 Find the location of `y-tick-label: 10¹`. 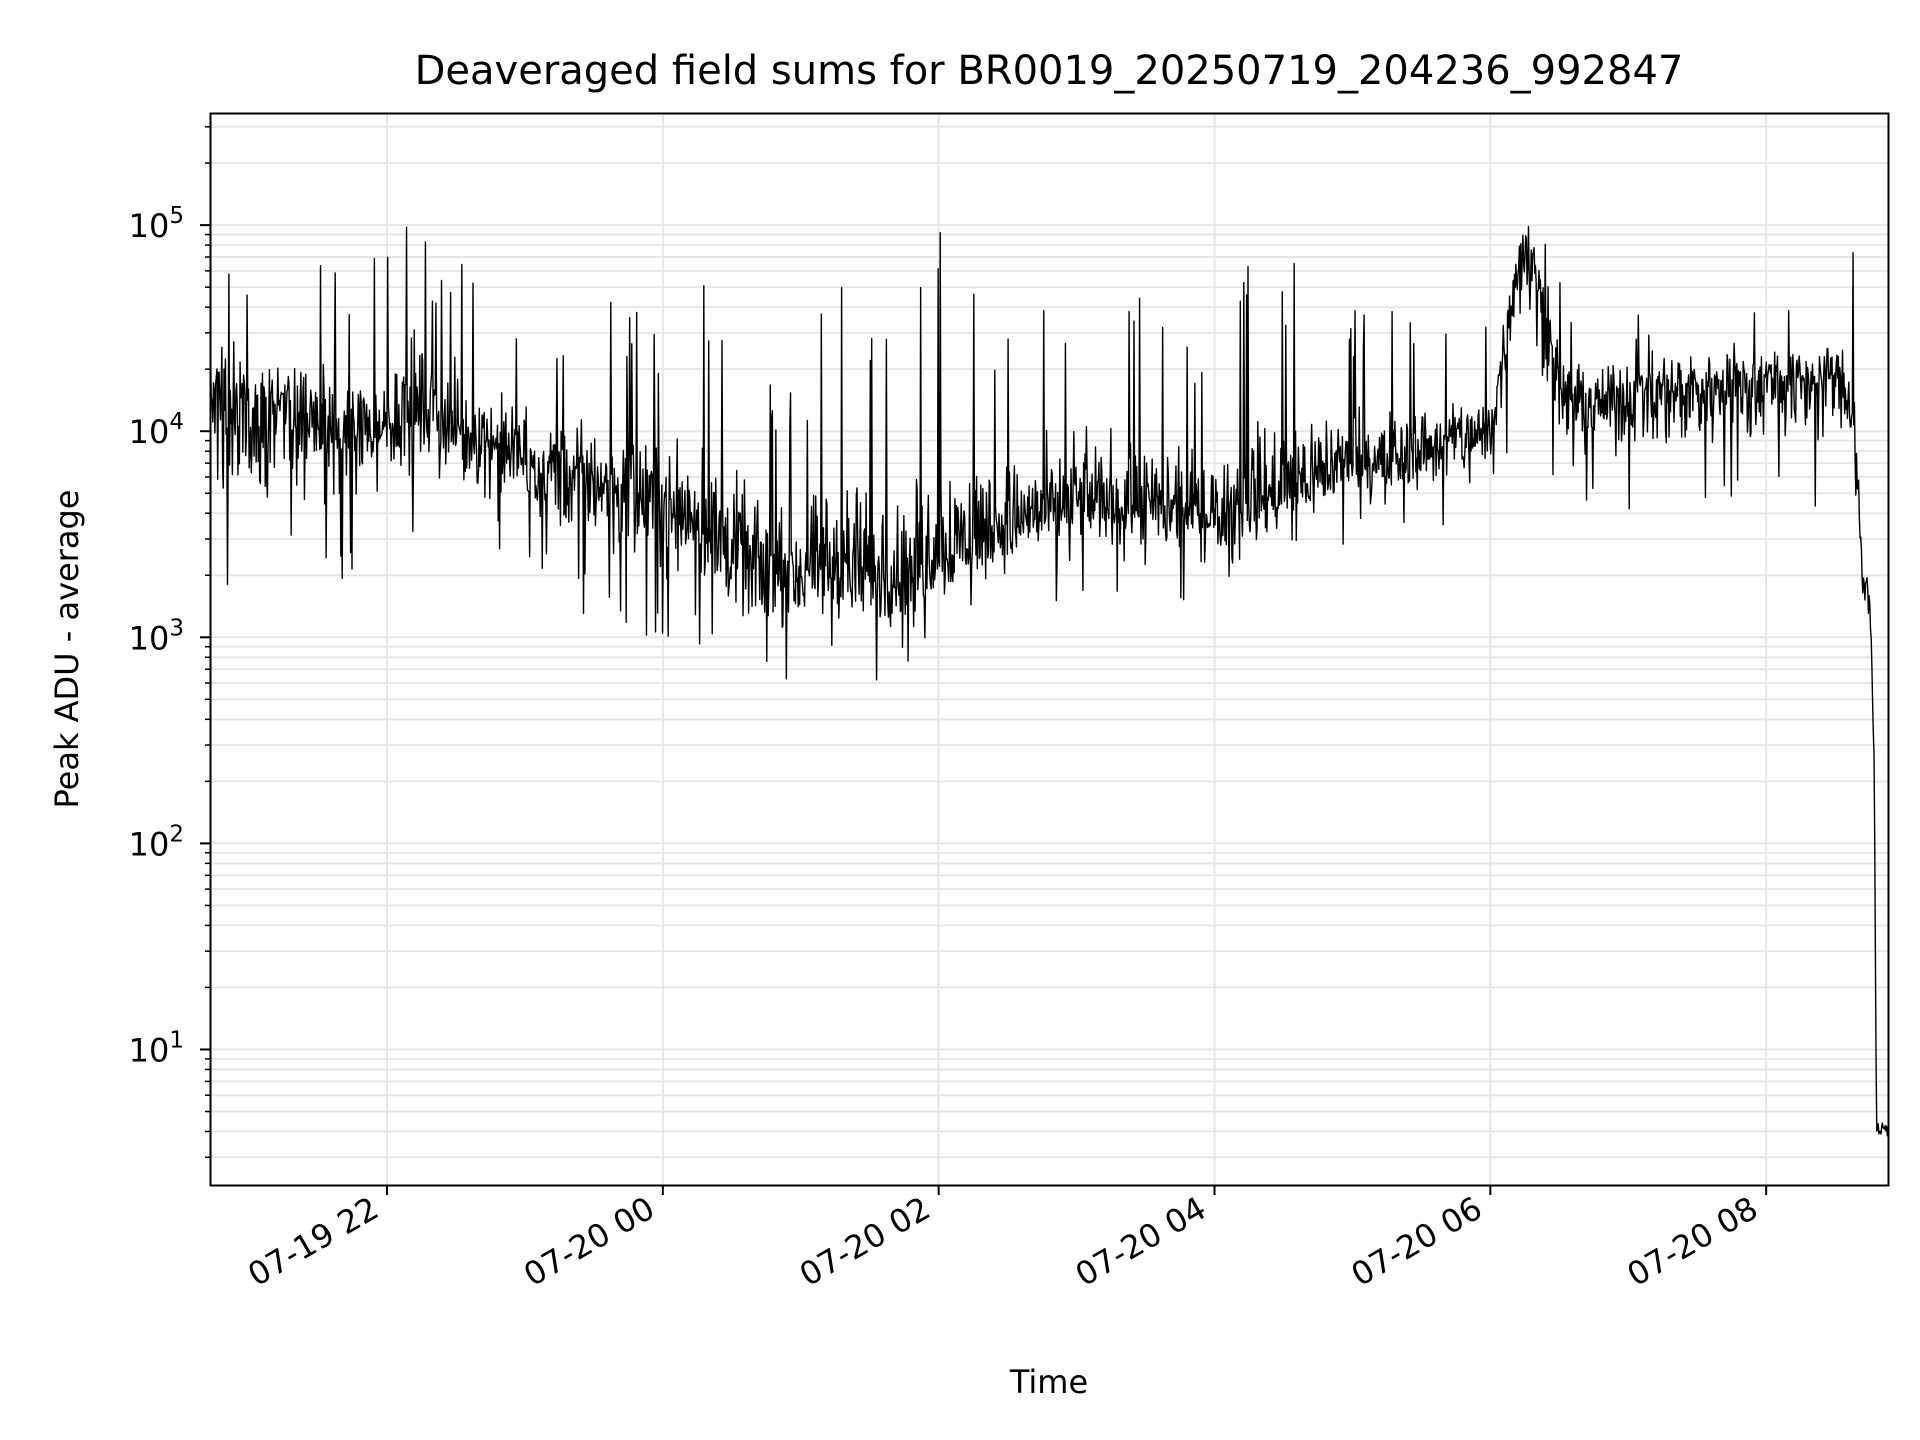

y-tick-label: 10¹ is located at coordinates (156, 1048).